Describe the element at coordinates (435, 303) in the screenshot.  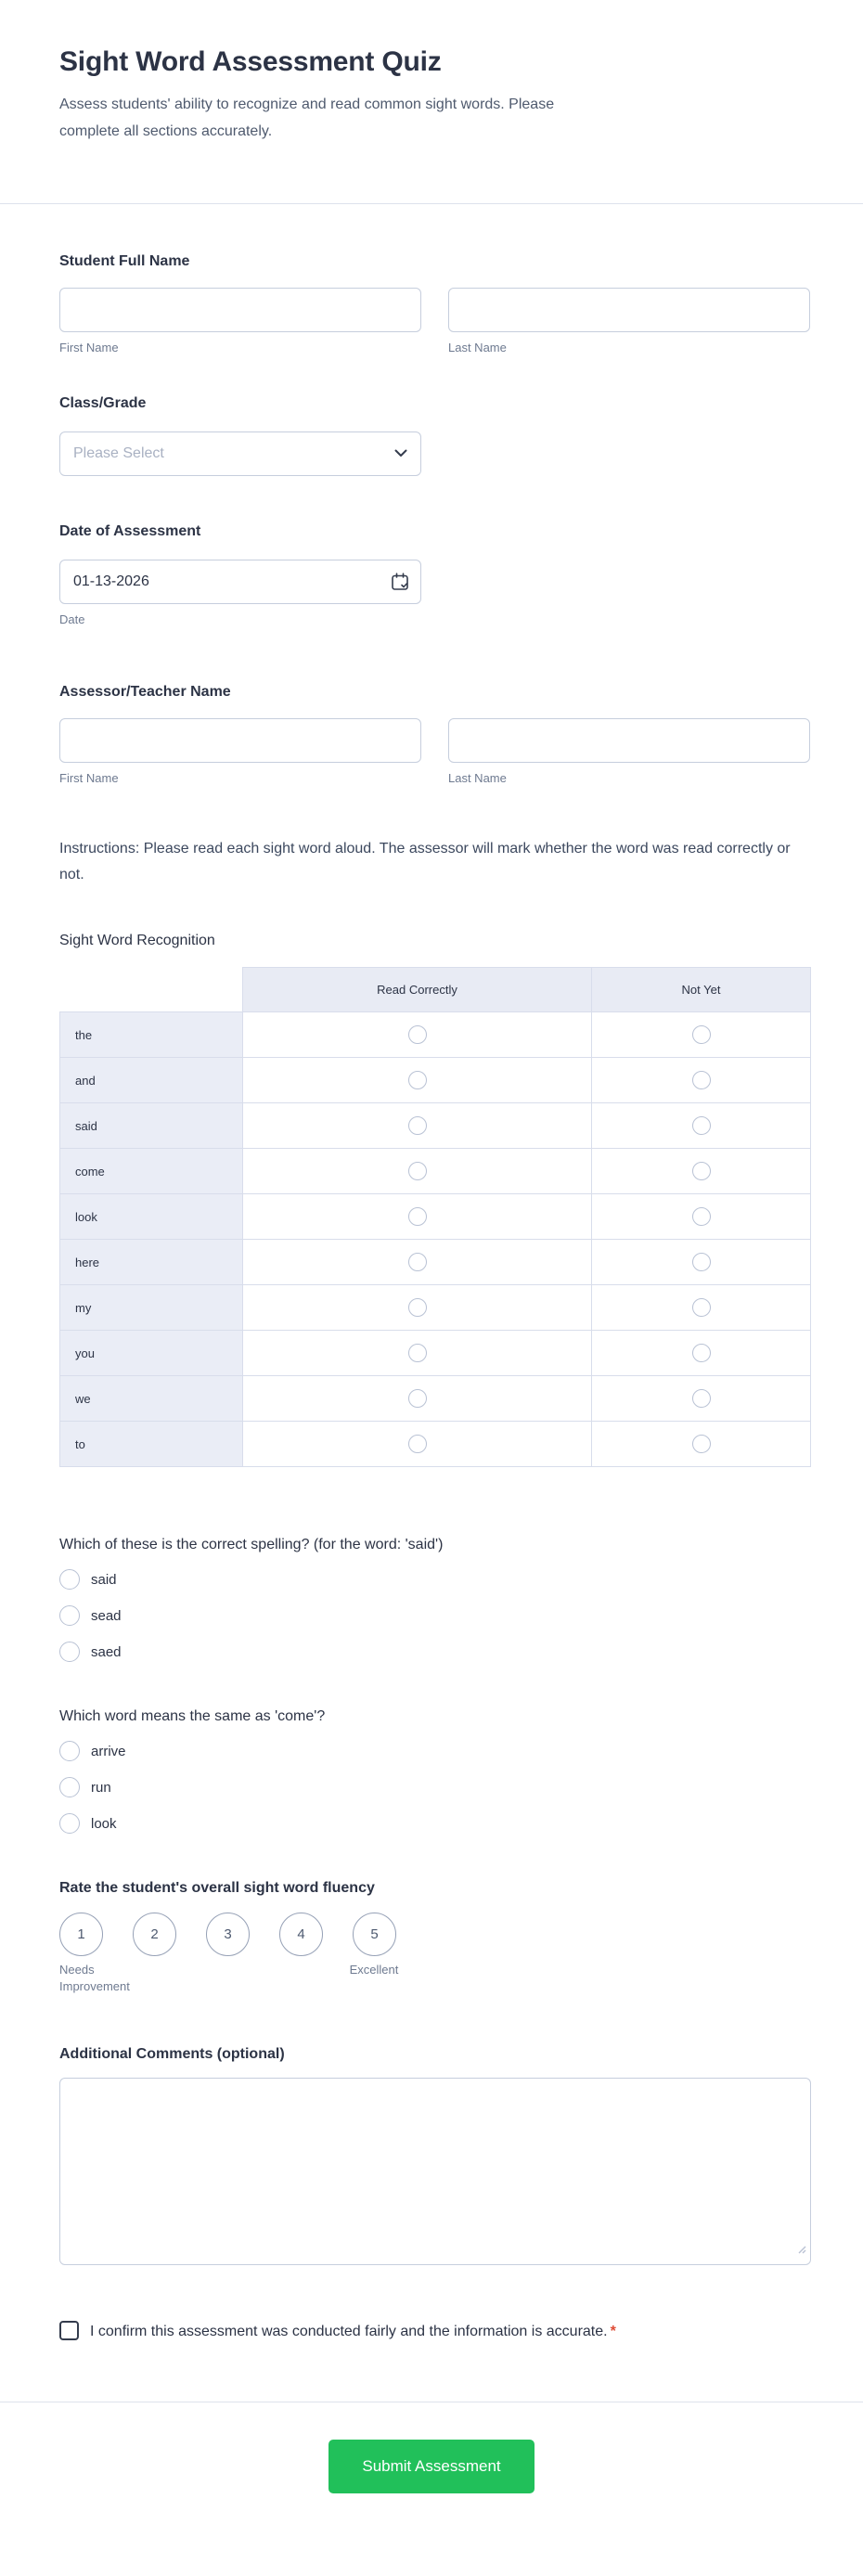
I see `question-student-name: Student Full Name First Name Last Name` at that location.